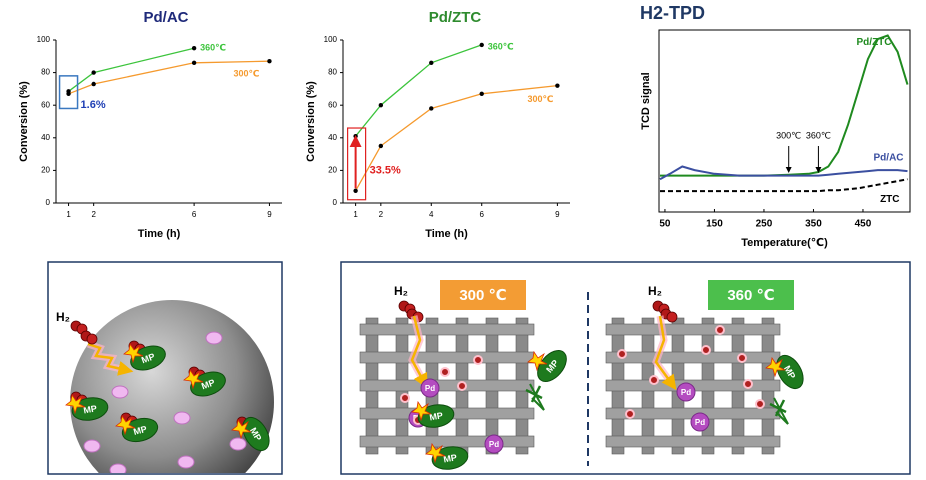 The width and height of the screenshot is (926, 480). Describe the element at coordinates (788, 135) in the screenshot. I see `marker-label: 300℃` at that location.